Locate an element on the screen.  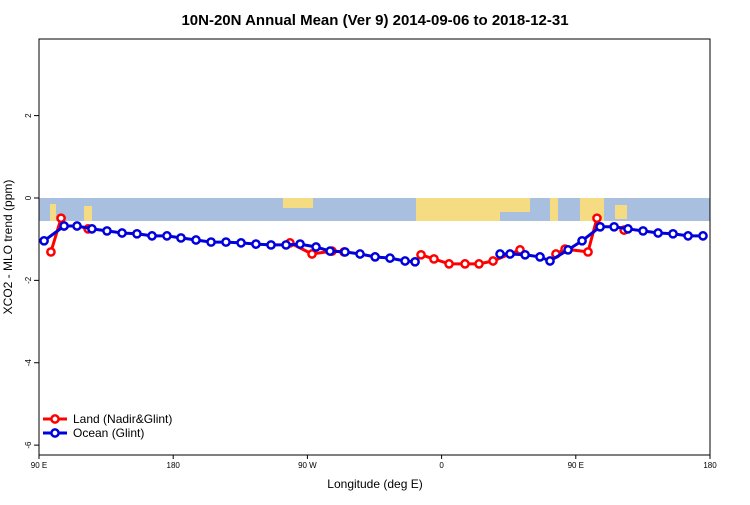
y-tick-label: -6 is located at coordinates (28, 445).